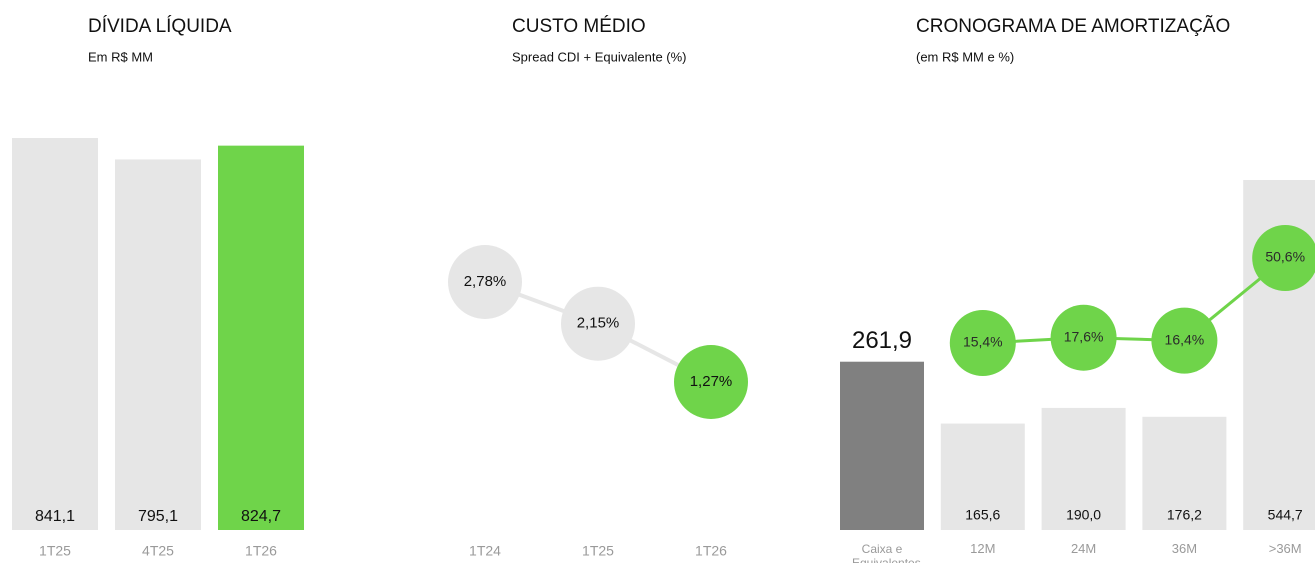 Image resolution: width=1315 pixels, height=563 pixels. What do you see at coordinates (1184, 515) in the screenshot?
I see `value-label: 176,2` at bounding box center [1184, 515].